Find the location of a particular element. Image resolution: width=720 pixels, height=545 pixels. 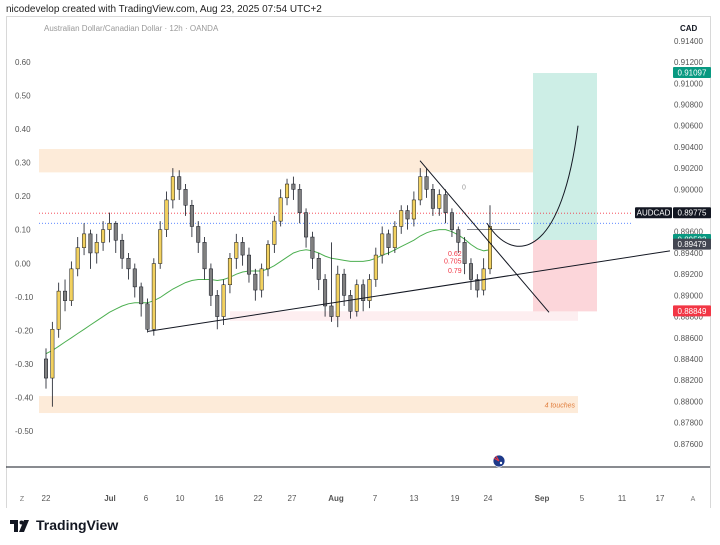

left-tick: -0.30 is located at coordinates (24, 364).